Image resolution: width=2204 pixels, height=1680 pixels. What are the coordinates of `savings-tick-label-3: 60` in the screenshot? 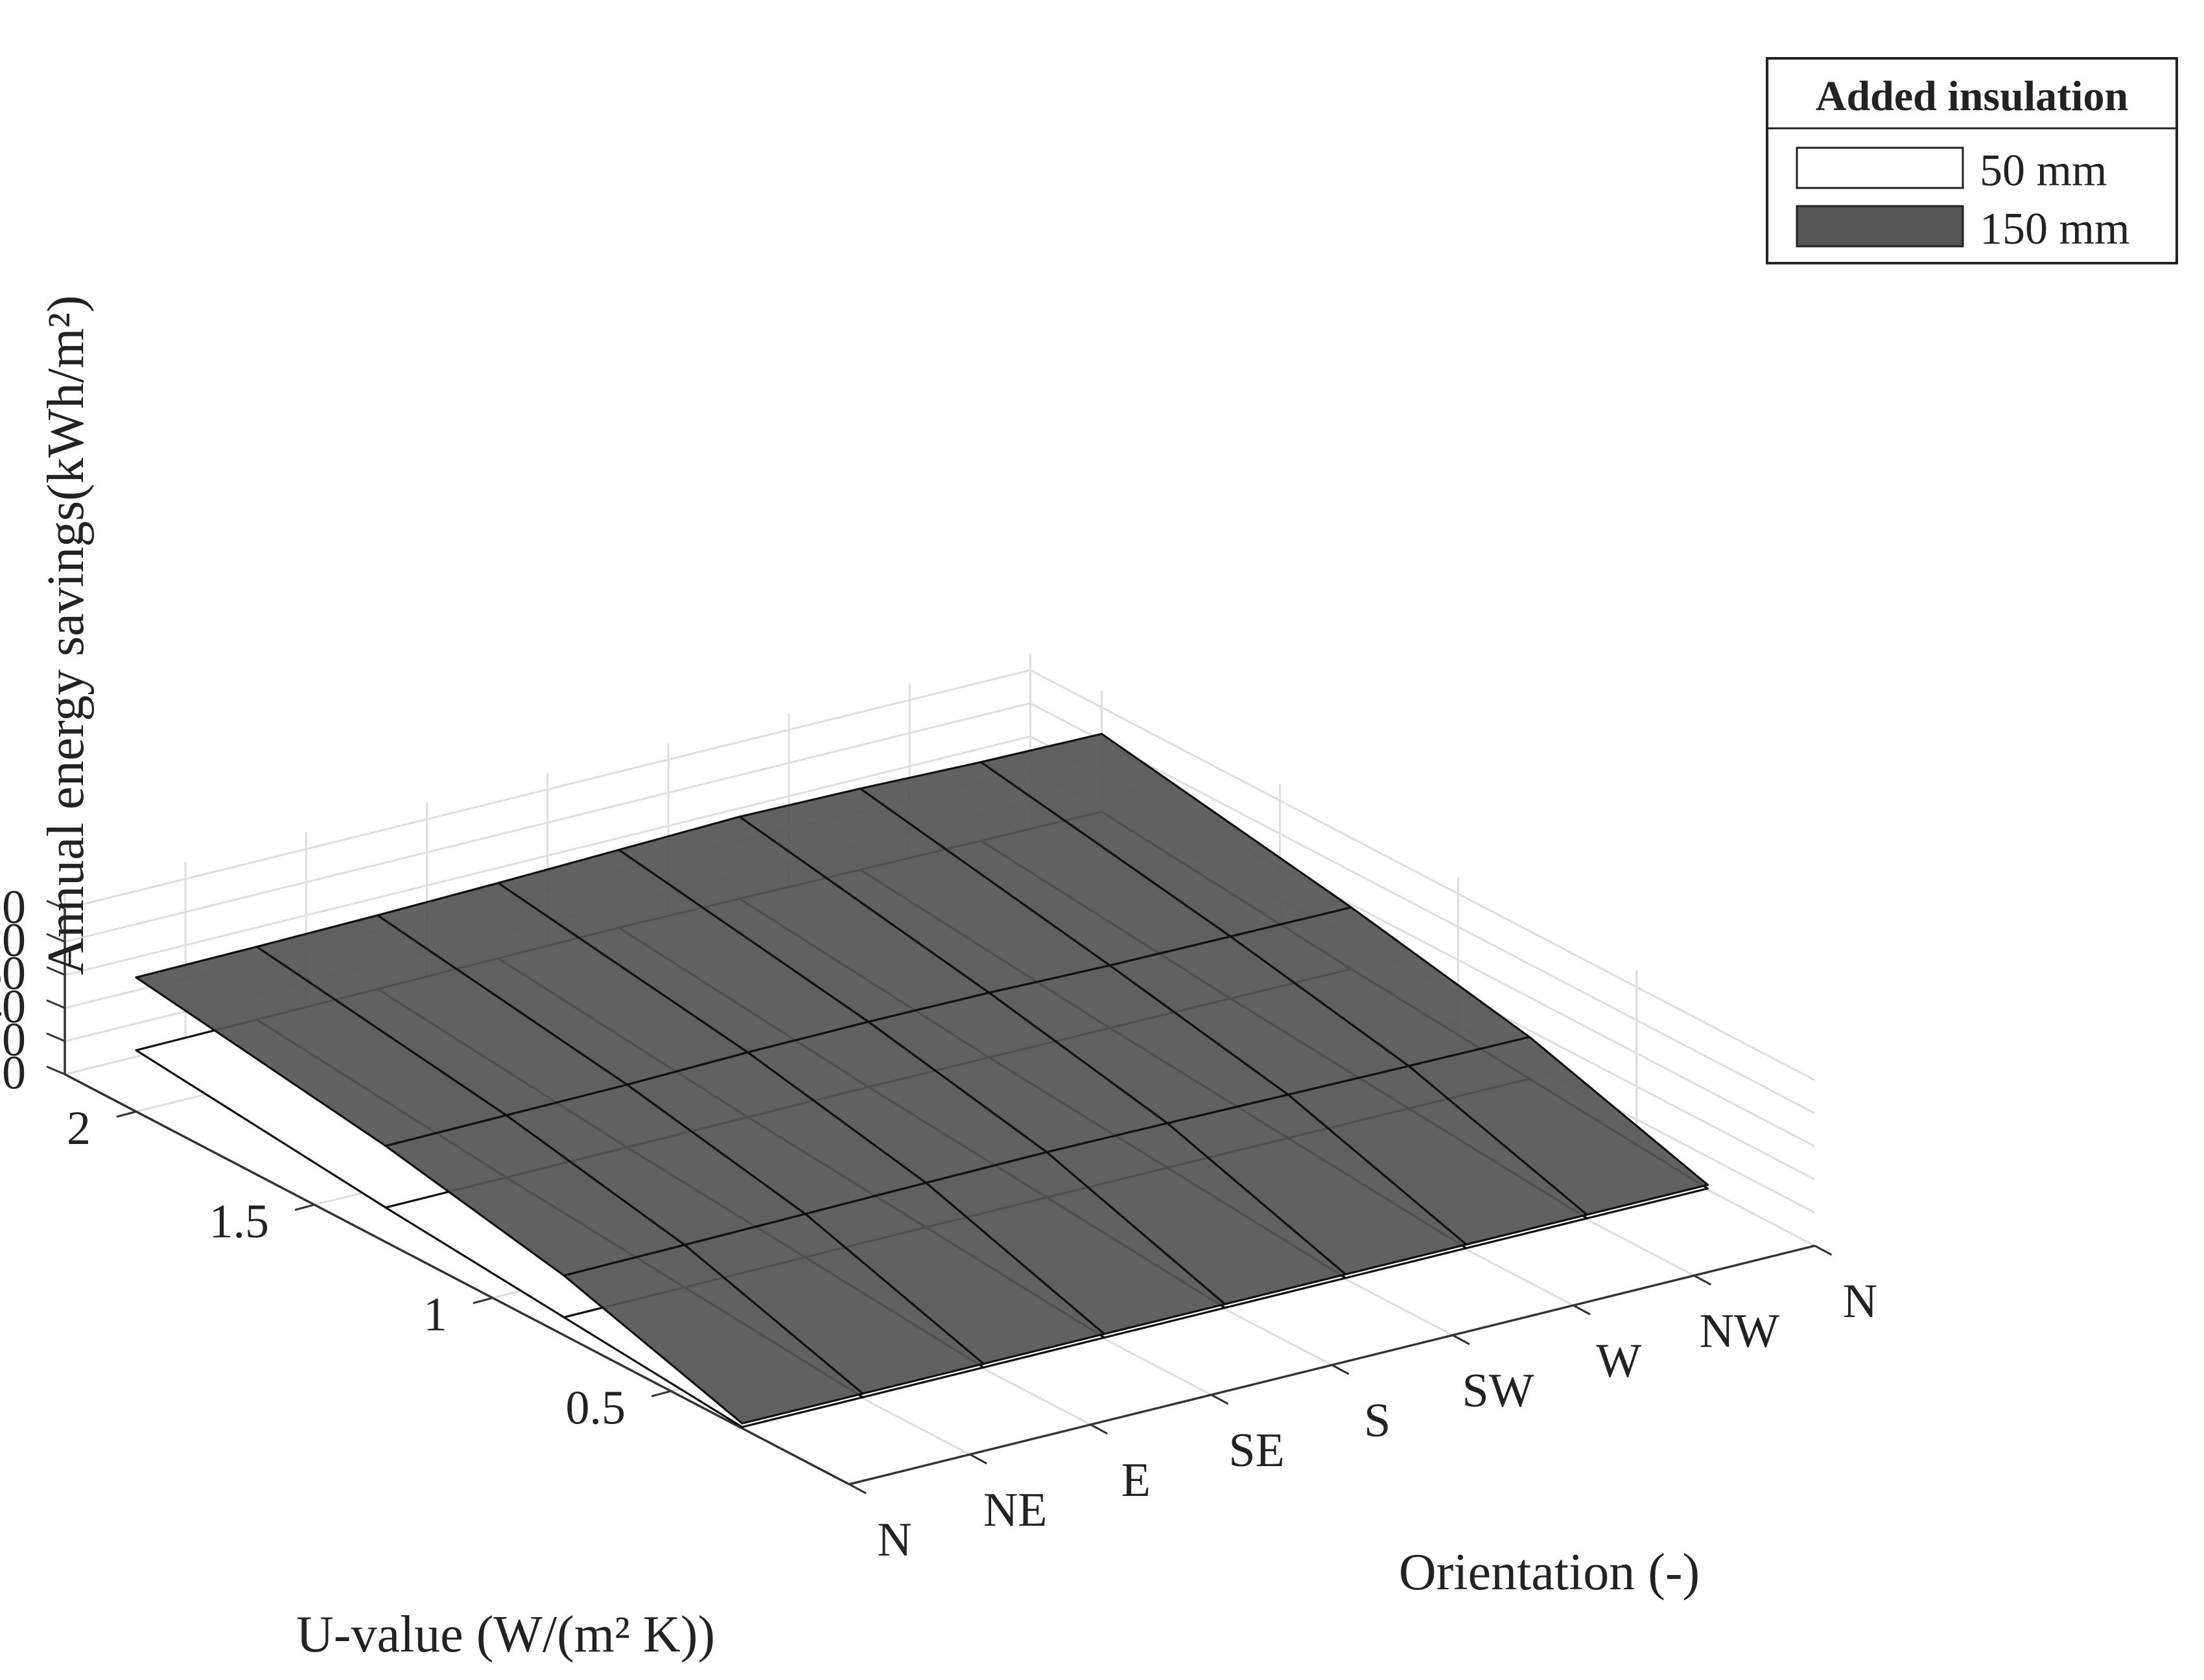 It's located at (13, 973).